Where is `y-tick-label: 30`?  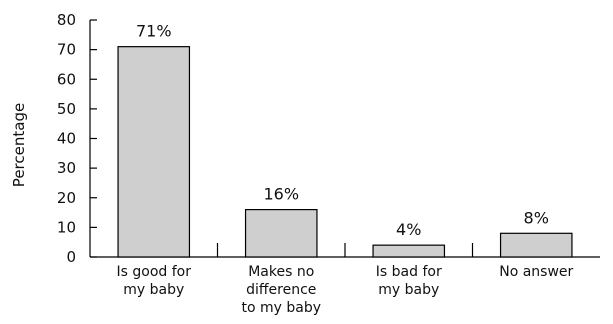
y-tick-label: 30 is located at coordinates (66, 168).